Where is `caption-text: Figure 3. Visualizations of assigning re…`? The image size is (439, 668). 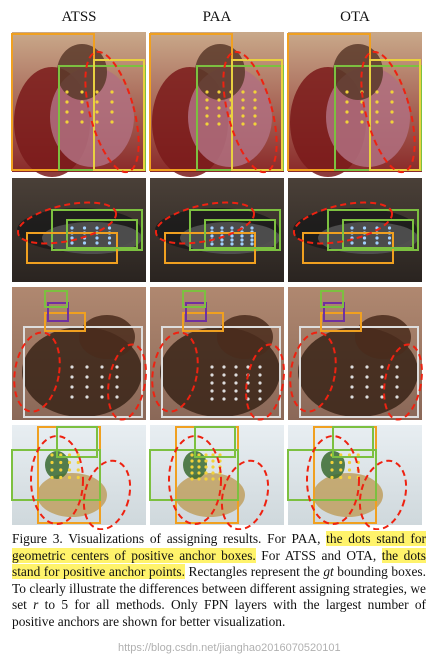 caption-text: Figure 3. Visualizations of assigning re… is located at coordinates (169, 538).